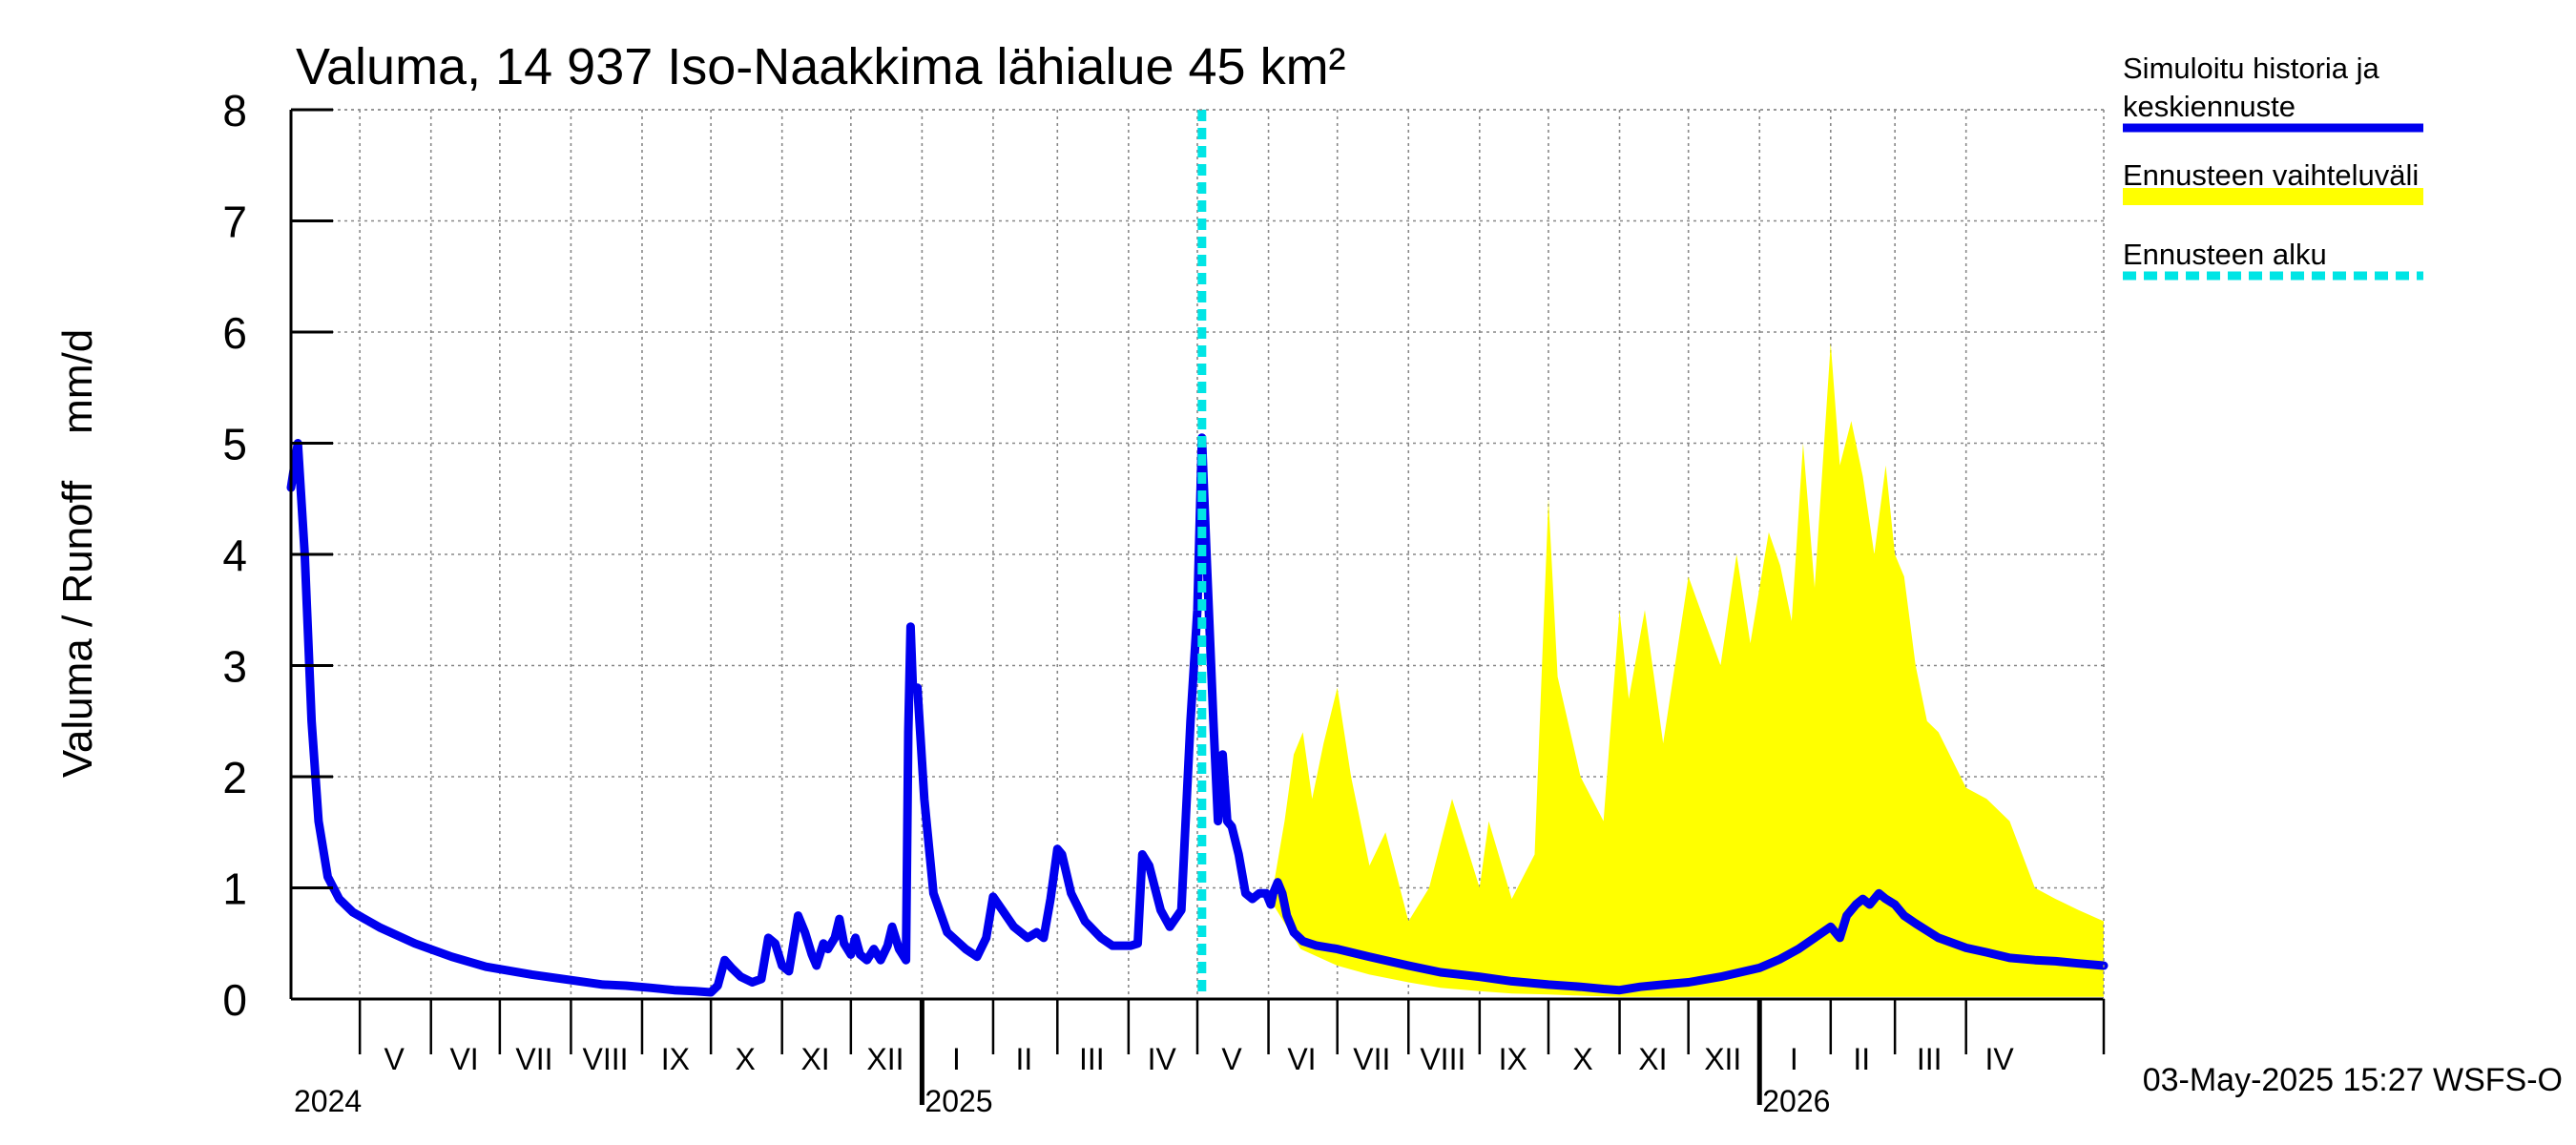 The height and width of the screenshot is (1145, 2576). I want to click on y-tick-label: 7, so click(234, 222).